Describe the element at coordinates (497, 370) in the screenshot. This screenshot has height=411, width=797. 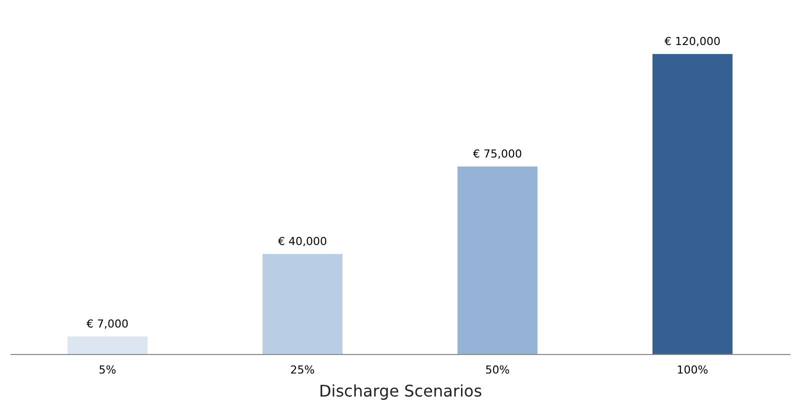
I see `x-tick-label: 50%` at that location.